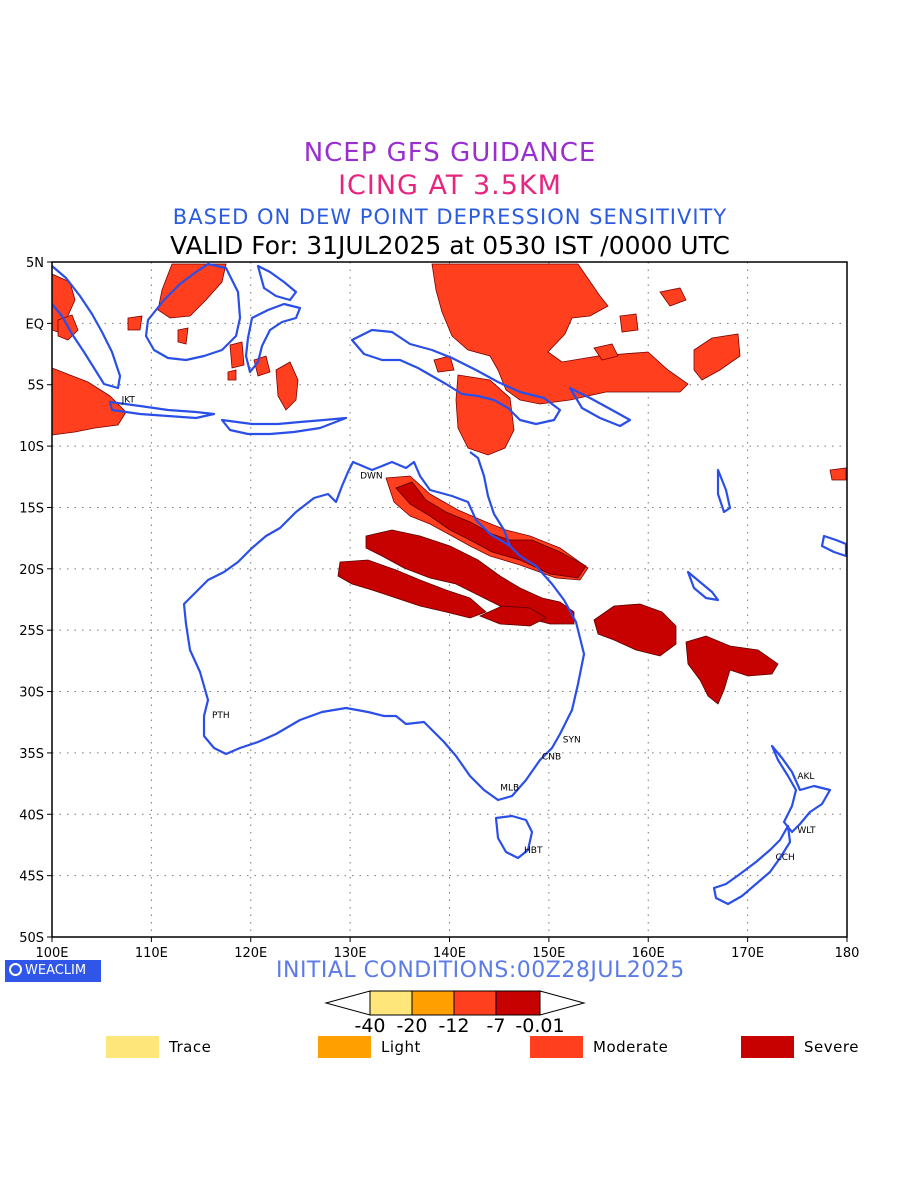 The image size is (900, 1200). Describe the element at coordinates (833, 546) in the screenshot. I see `coastline-fiji` at that location.